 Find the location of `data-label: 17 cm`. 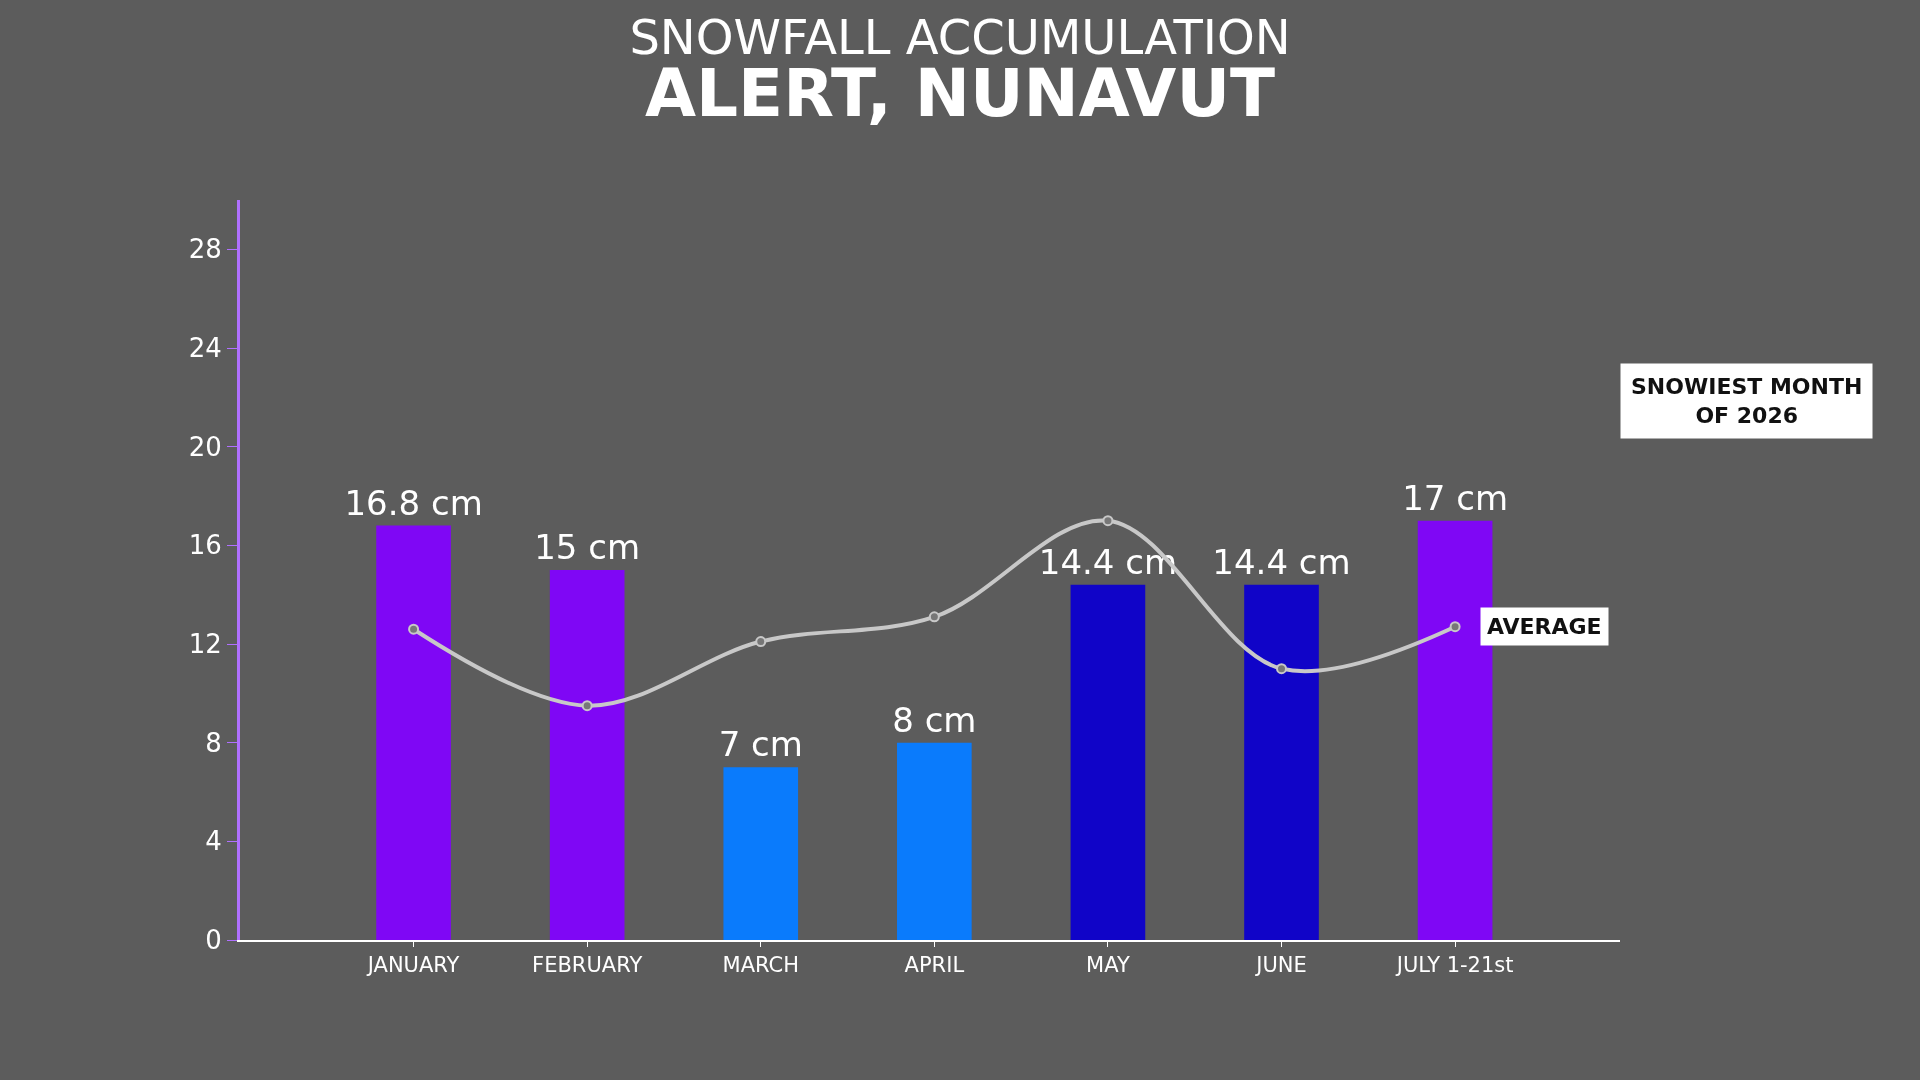

data-label: 17 cm is located at coordinates (1455, 497).